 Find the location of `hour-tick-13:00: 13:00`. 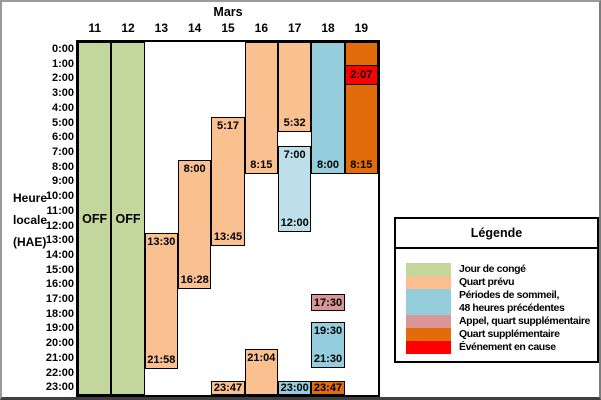

hour-tick-13:00: 13:00 is located at coordinates (59, 240).